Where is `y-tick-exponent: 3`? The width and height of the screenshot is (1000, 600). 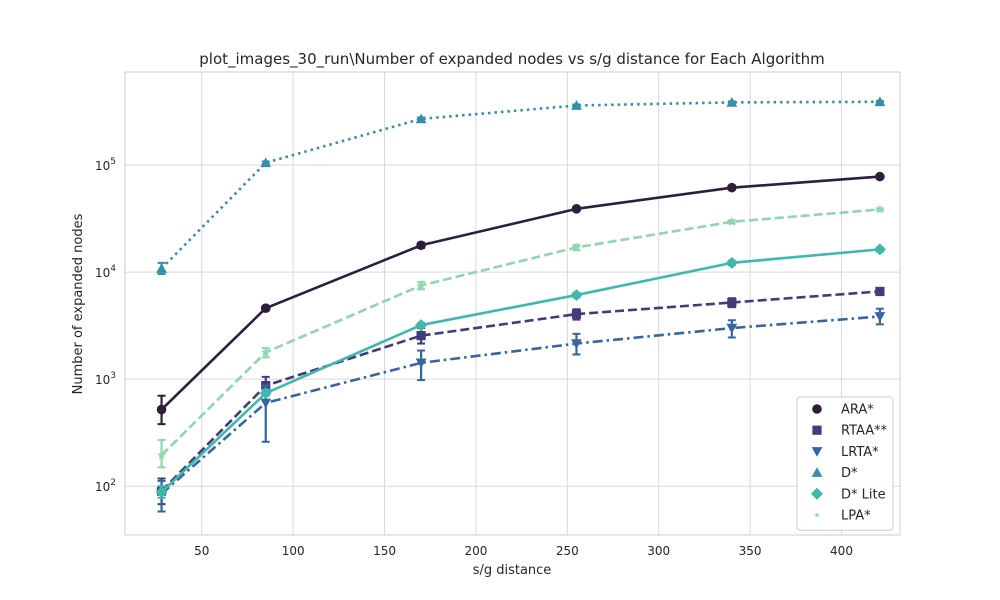 y-tick-exponent: 3 is located at coordinates (113, 376).